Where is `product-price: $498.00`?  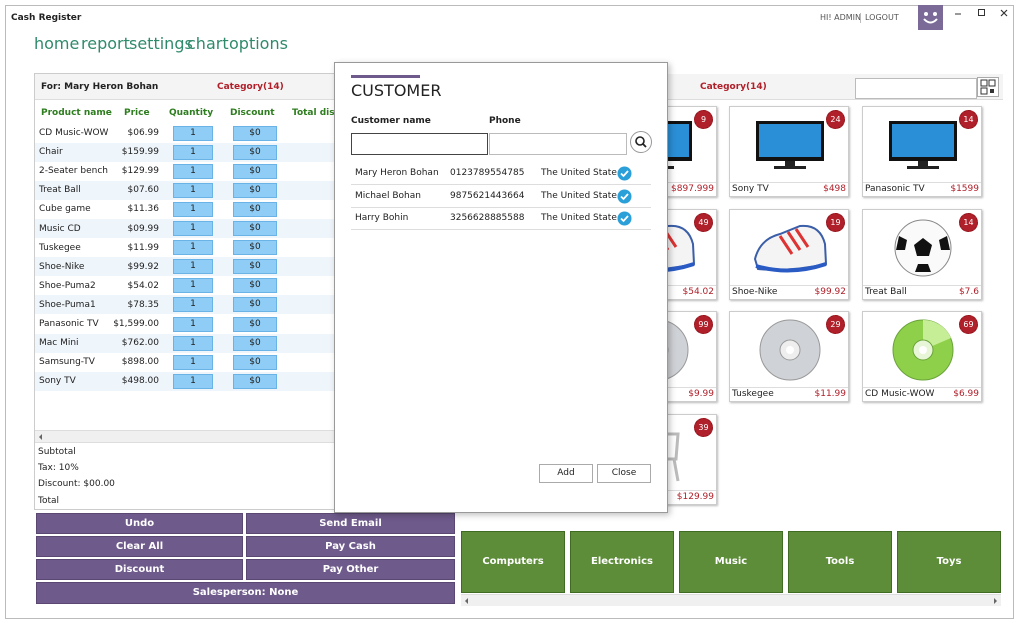
product-price: $498.00 is located at coordinates (140, 381).